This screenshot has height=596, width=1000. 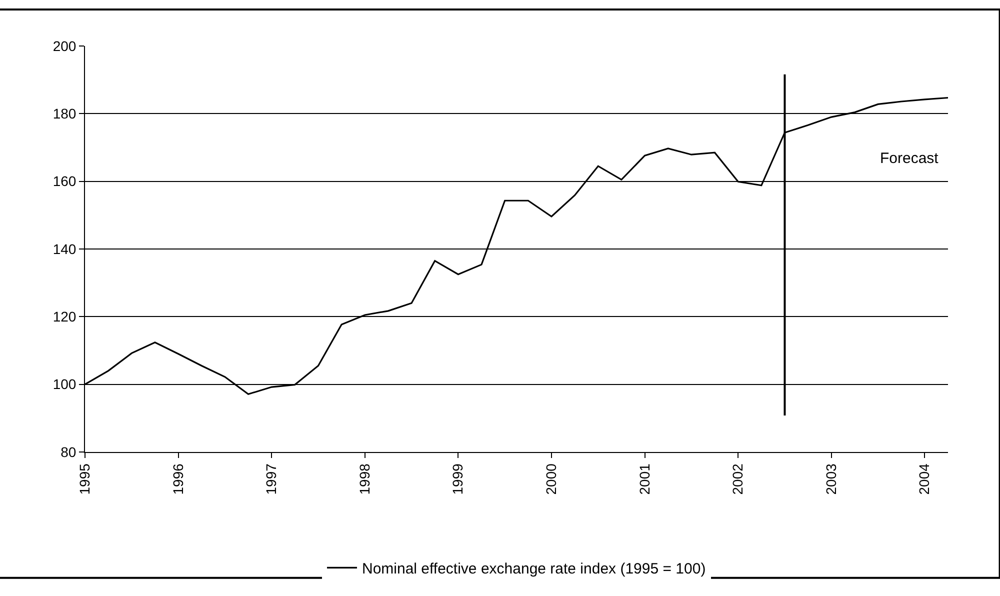 What do you see at coordinates (551, 479) in the screenshot?
I see `x-tick-label: 2000` at bounding box center [551, 479].